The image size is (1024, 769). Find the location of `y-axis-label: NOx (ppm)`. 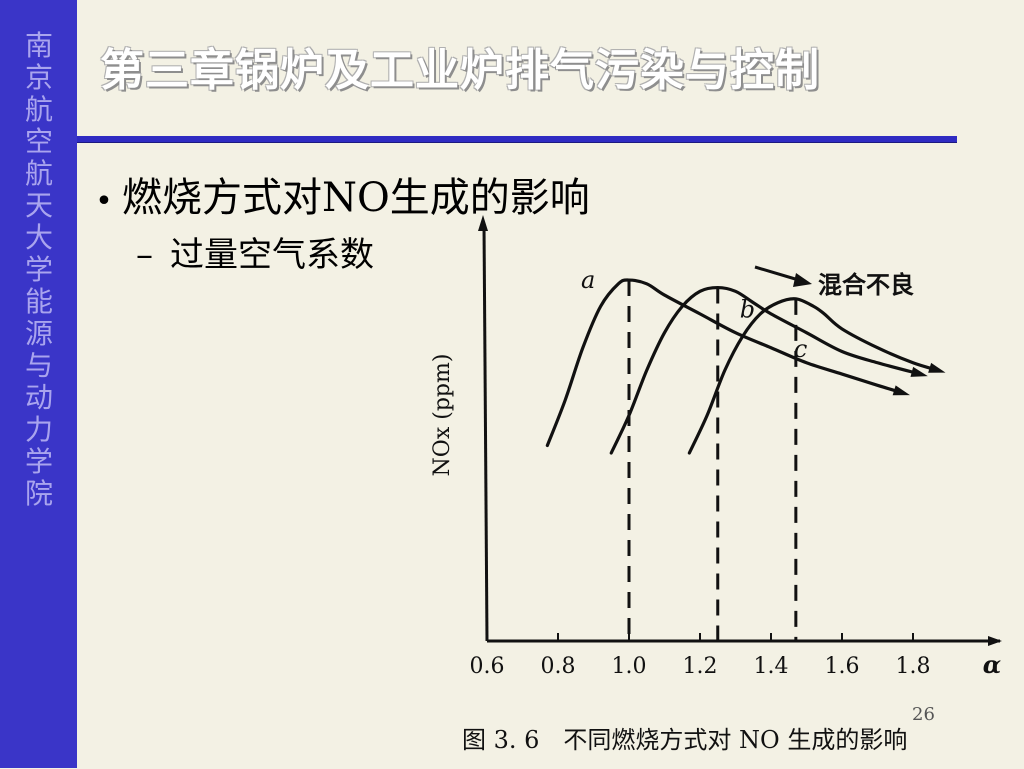

y-axis-label: NOx (ppm) is located at coordinates (442, 415).